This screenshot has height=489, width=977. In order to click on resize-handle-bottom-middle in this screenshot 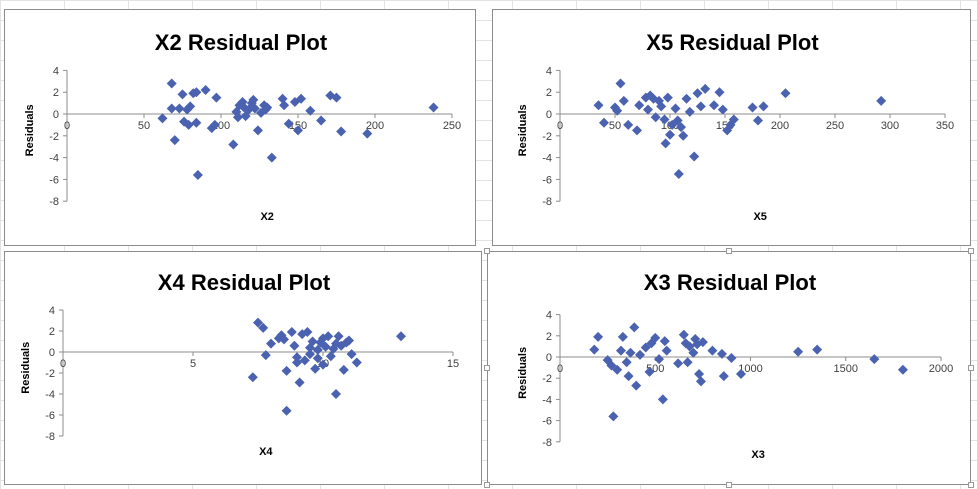, I will do `click(729, 485)`.